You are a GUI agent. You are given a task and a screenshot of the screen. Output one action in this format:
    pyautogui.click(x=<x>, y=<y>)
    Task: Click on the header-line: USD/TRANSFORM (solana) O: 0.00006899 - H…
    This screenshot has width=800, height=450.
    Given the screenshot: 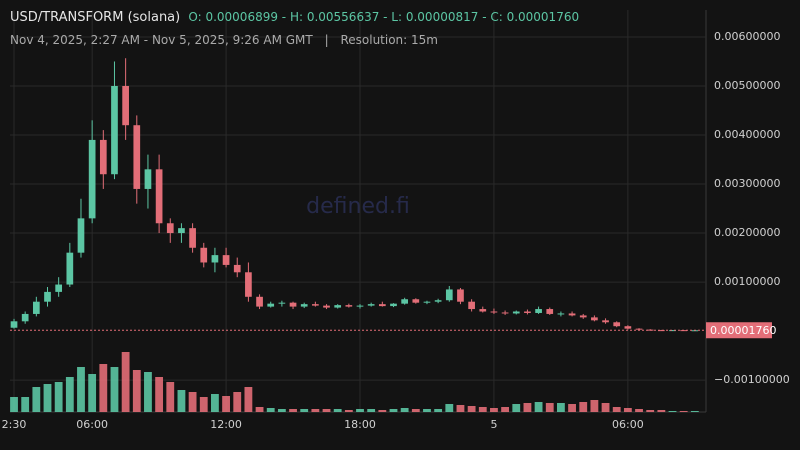 What is the action you would take?
    pyautogui.click(x=294, y=17)
    